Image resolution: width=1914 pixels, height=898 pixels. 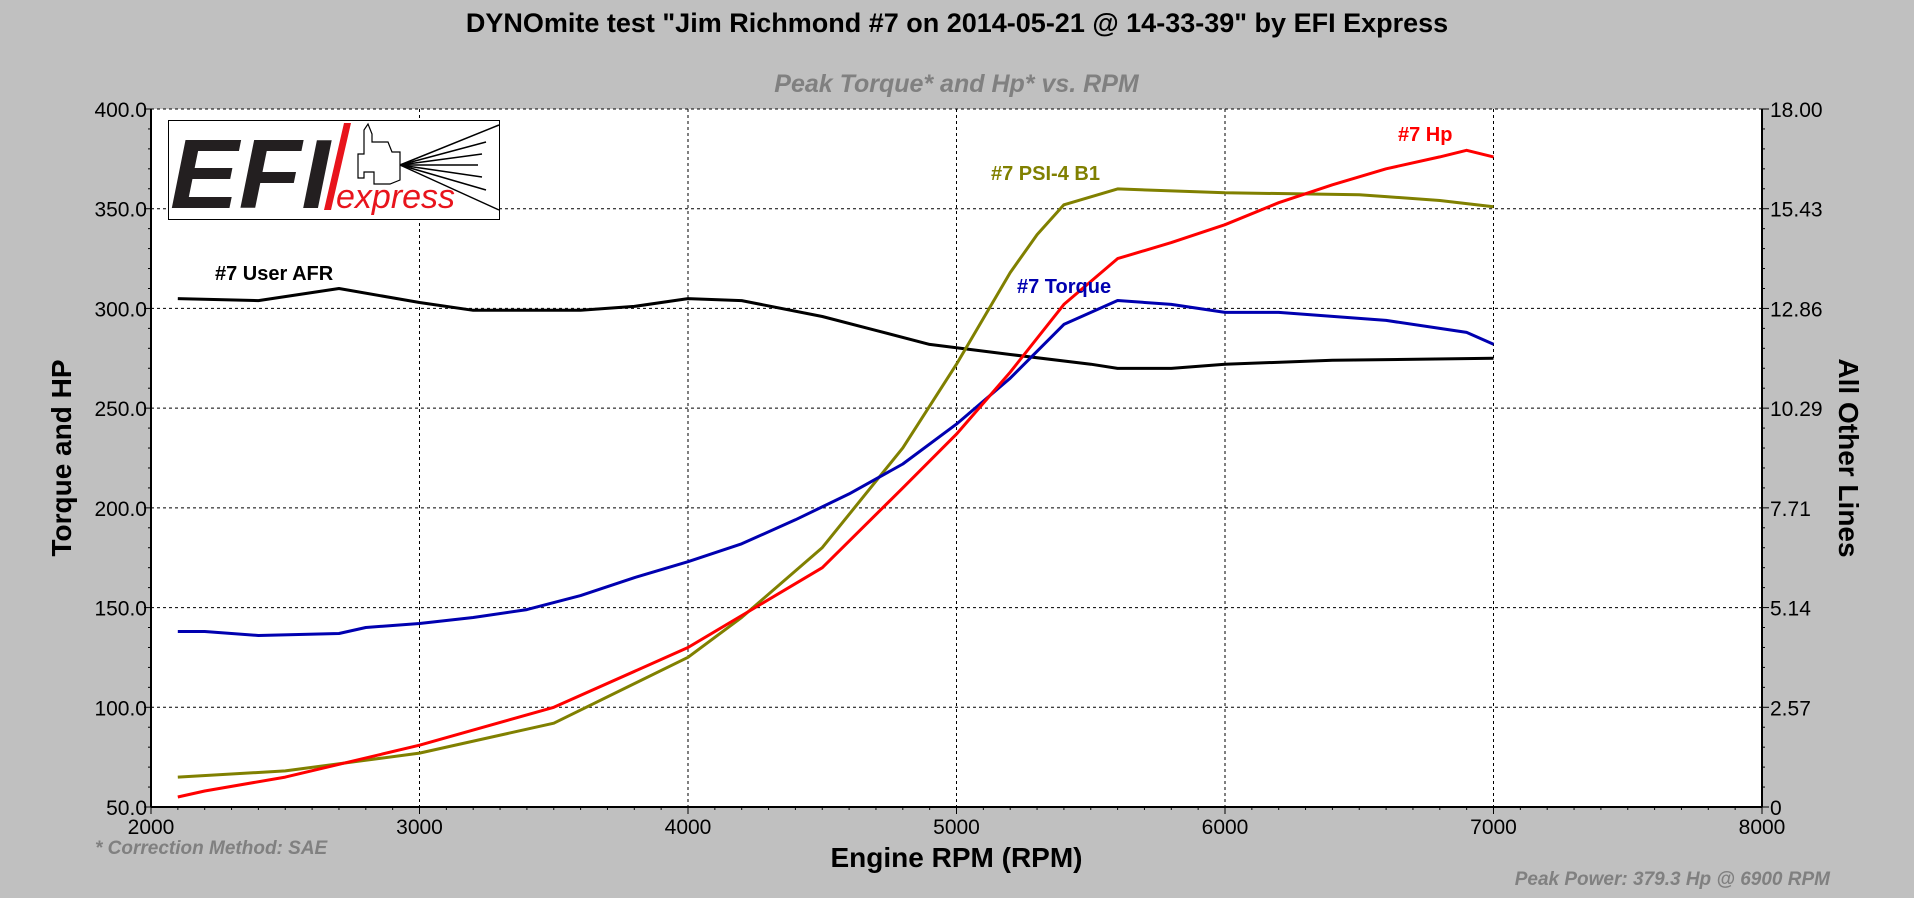 What do you see at coordinates (126, 808) in the screenshot?
I see `y-tick-label-left: 50.0` at bounding box center [126, 808].